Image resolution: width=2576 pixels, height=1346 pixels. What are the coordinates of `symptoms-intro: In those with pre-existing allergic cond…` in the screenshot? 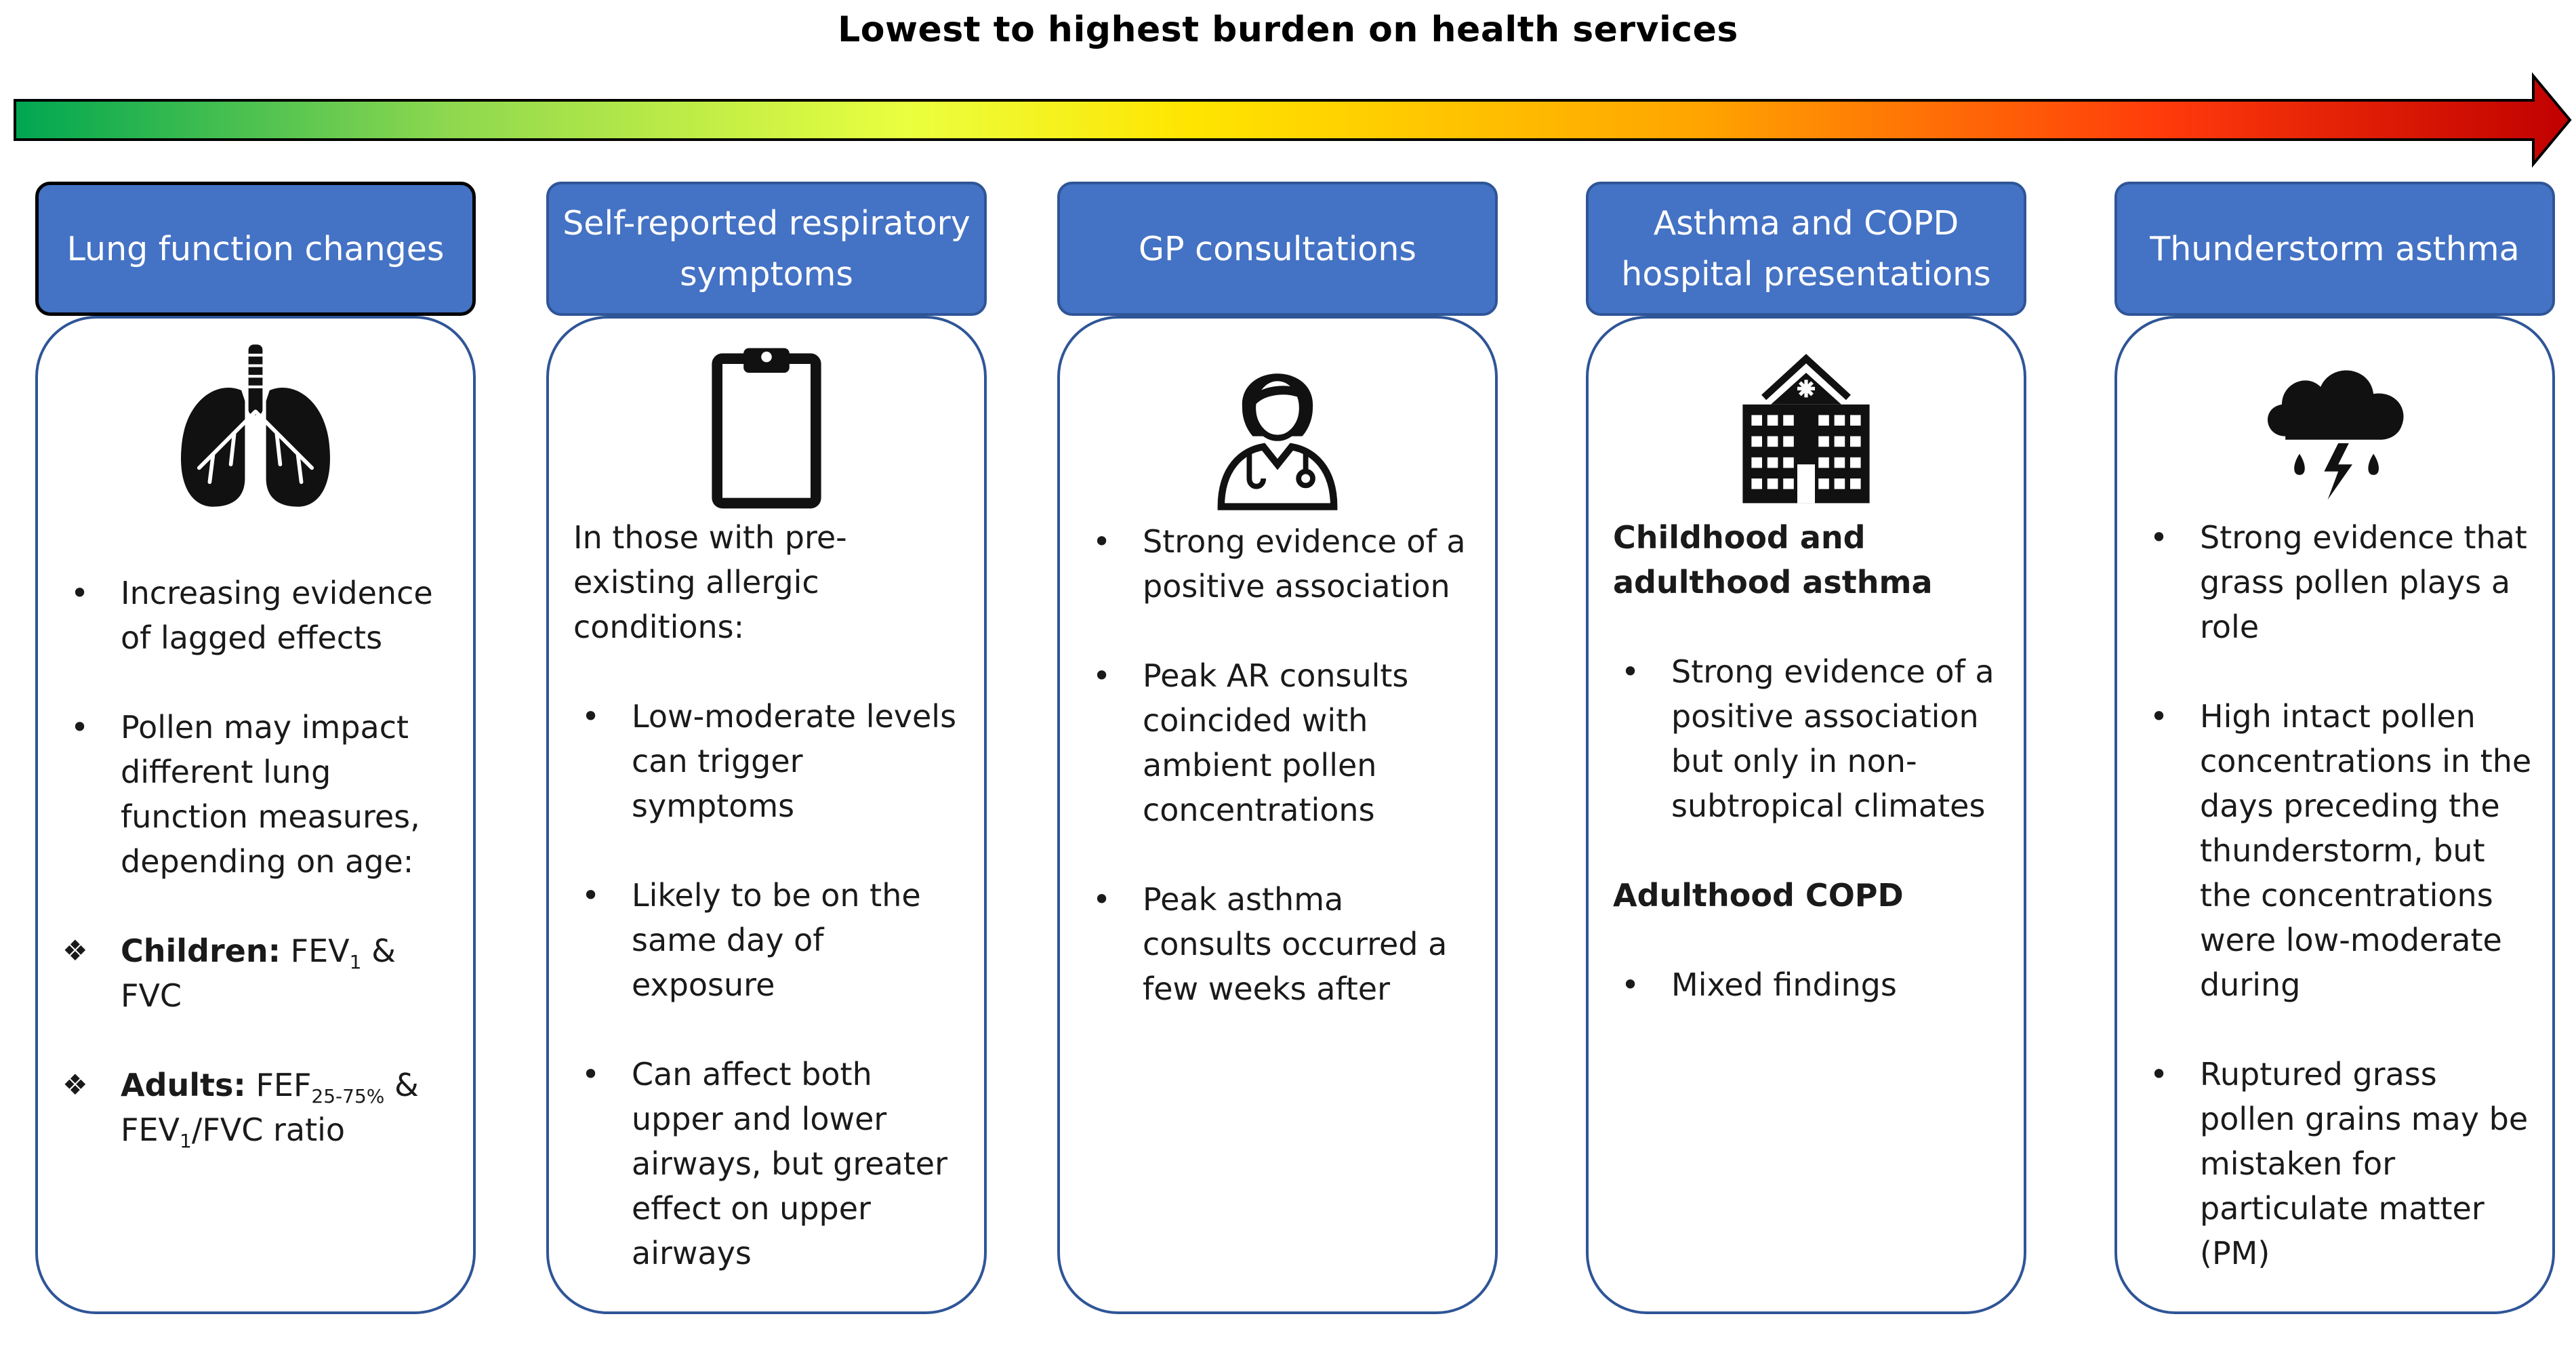 It's located at (710, 582).